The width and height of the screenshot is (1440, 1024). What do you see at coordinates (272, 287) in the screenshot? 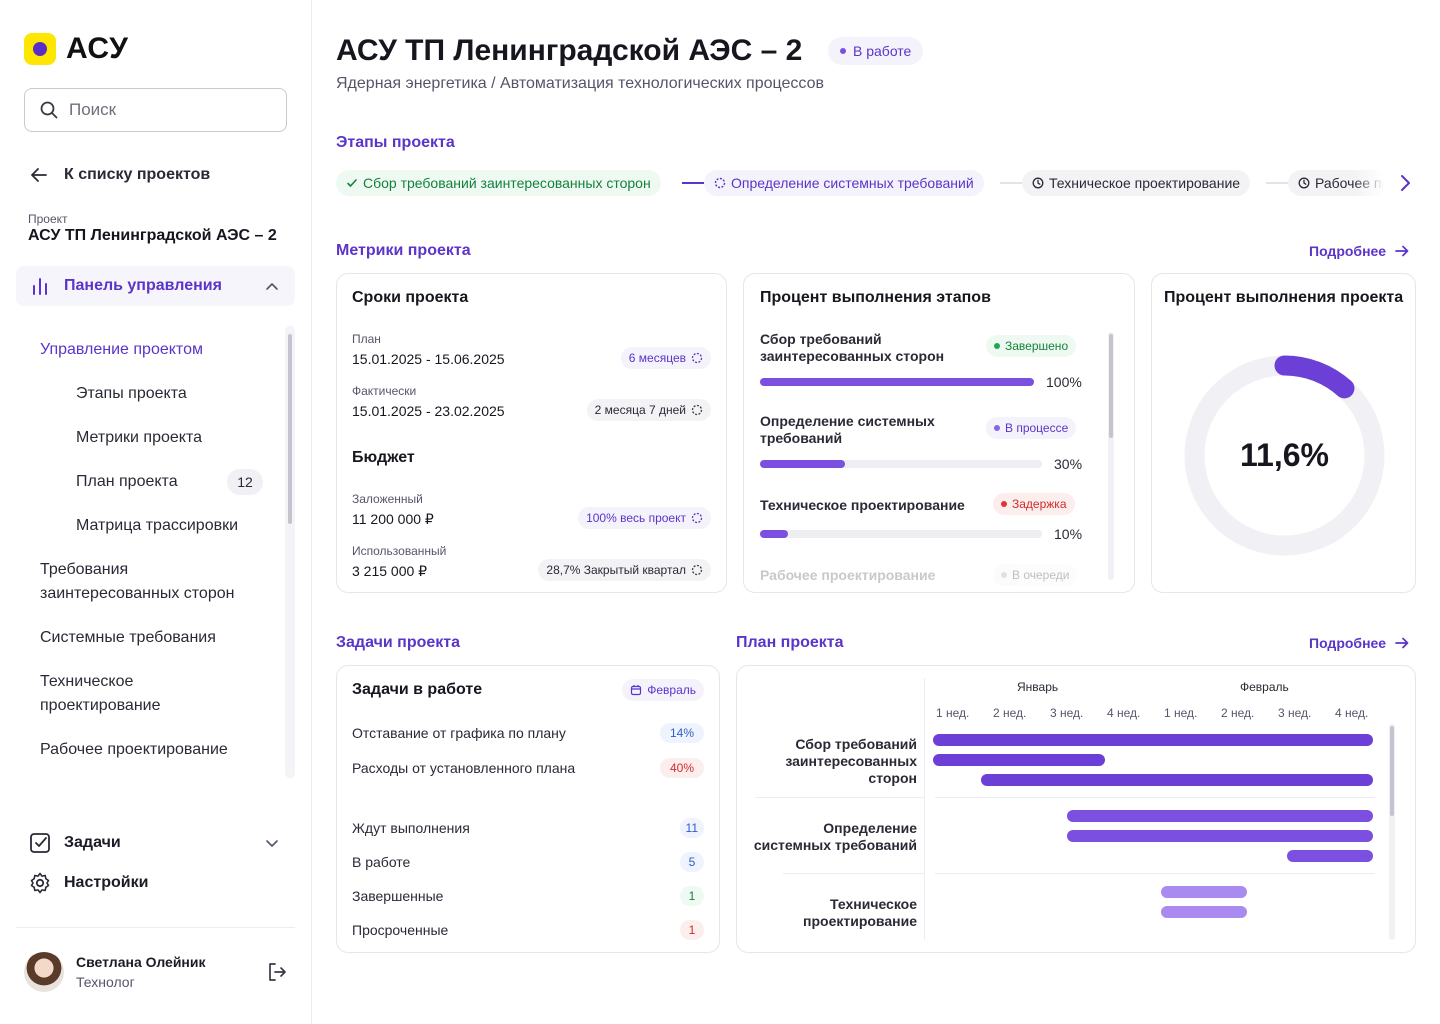
I see `chevron-up-icon` at bounding box center [272, 287].